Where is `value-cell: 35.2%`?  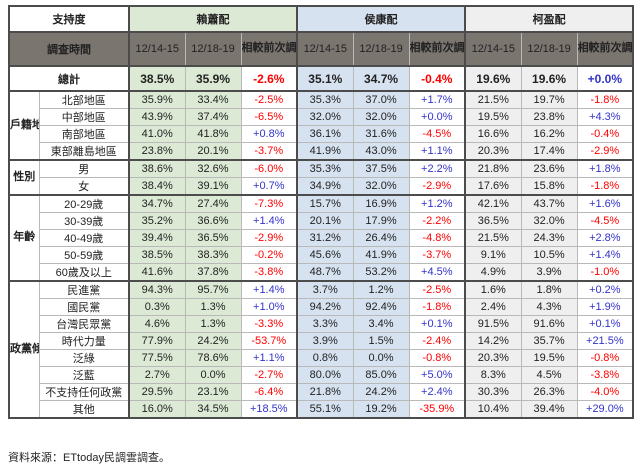
value-cell: 35.2% is located at coordinates (157, 221).